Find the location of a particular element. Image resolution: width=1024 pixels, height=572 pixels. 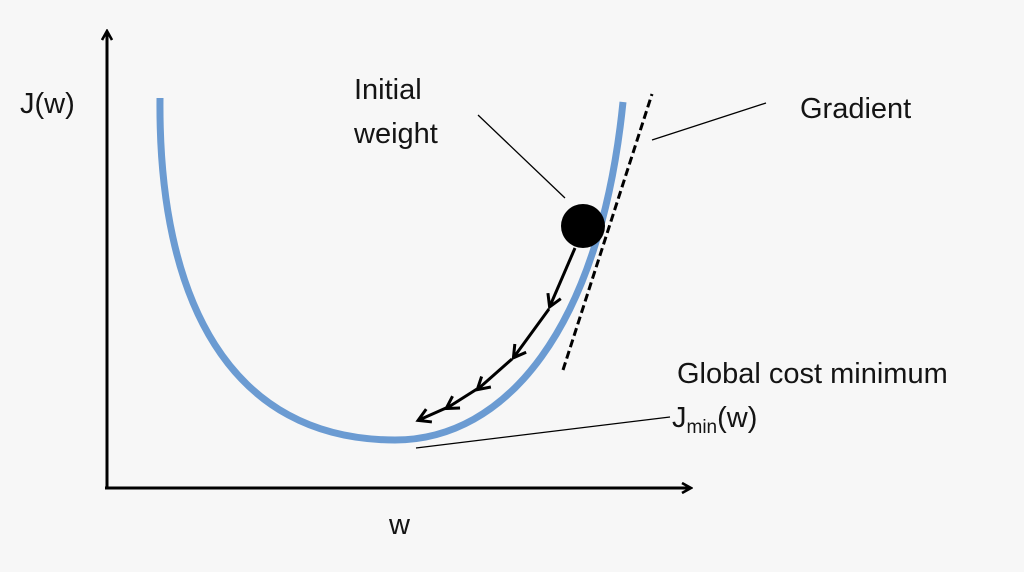

initial-weight-leader-line is located at coordinates (521, 156).